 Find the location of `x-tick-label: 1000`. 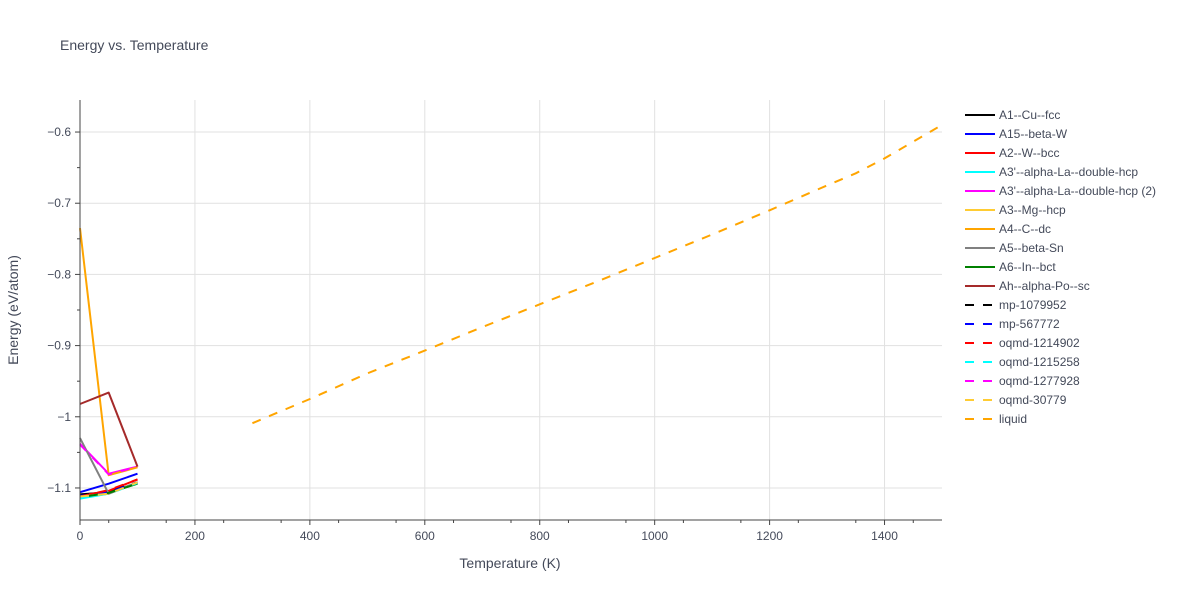

x-tick-label: 1000 is located at coordinates (654, 536).